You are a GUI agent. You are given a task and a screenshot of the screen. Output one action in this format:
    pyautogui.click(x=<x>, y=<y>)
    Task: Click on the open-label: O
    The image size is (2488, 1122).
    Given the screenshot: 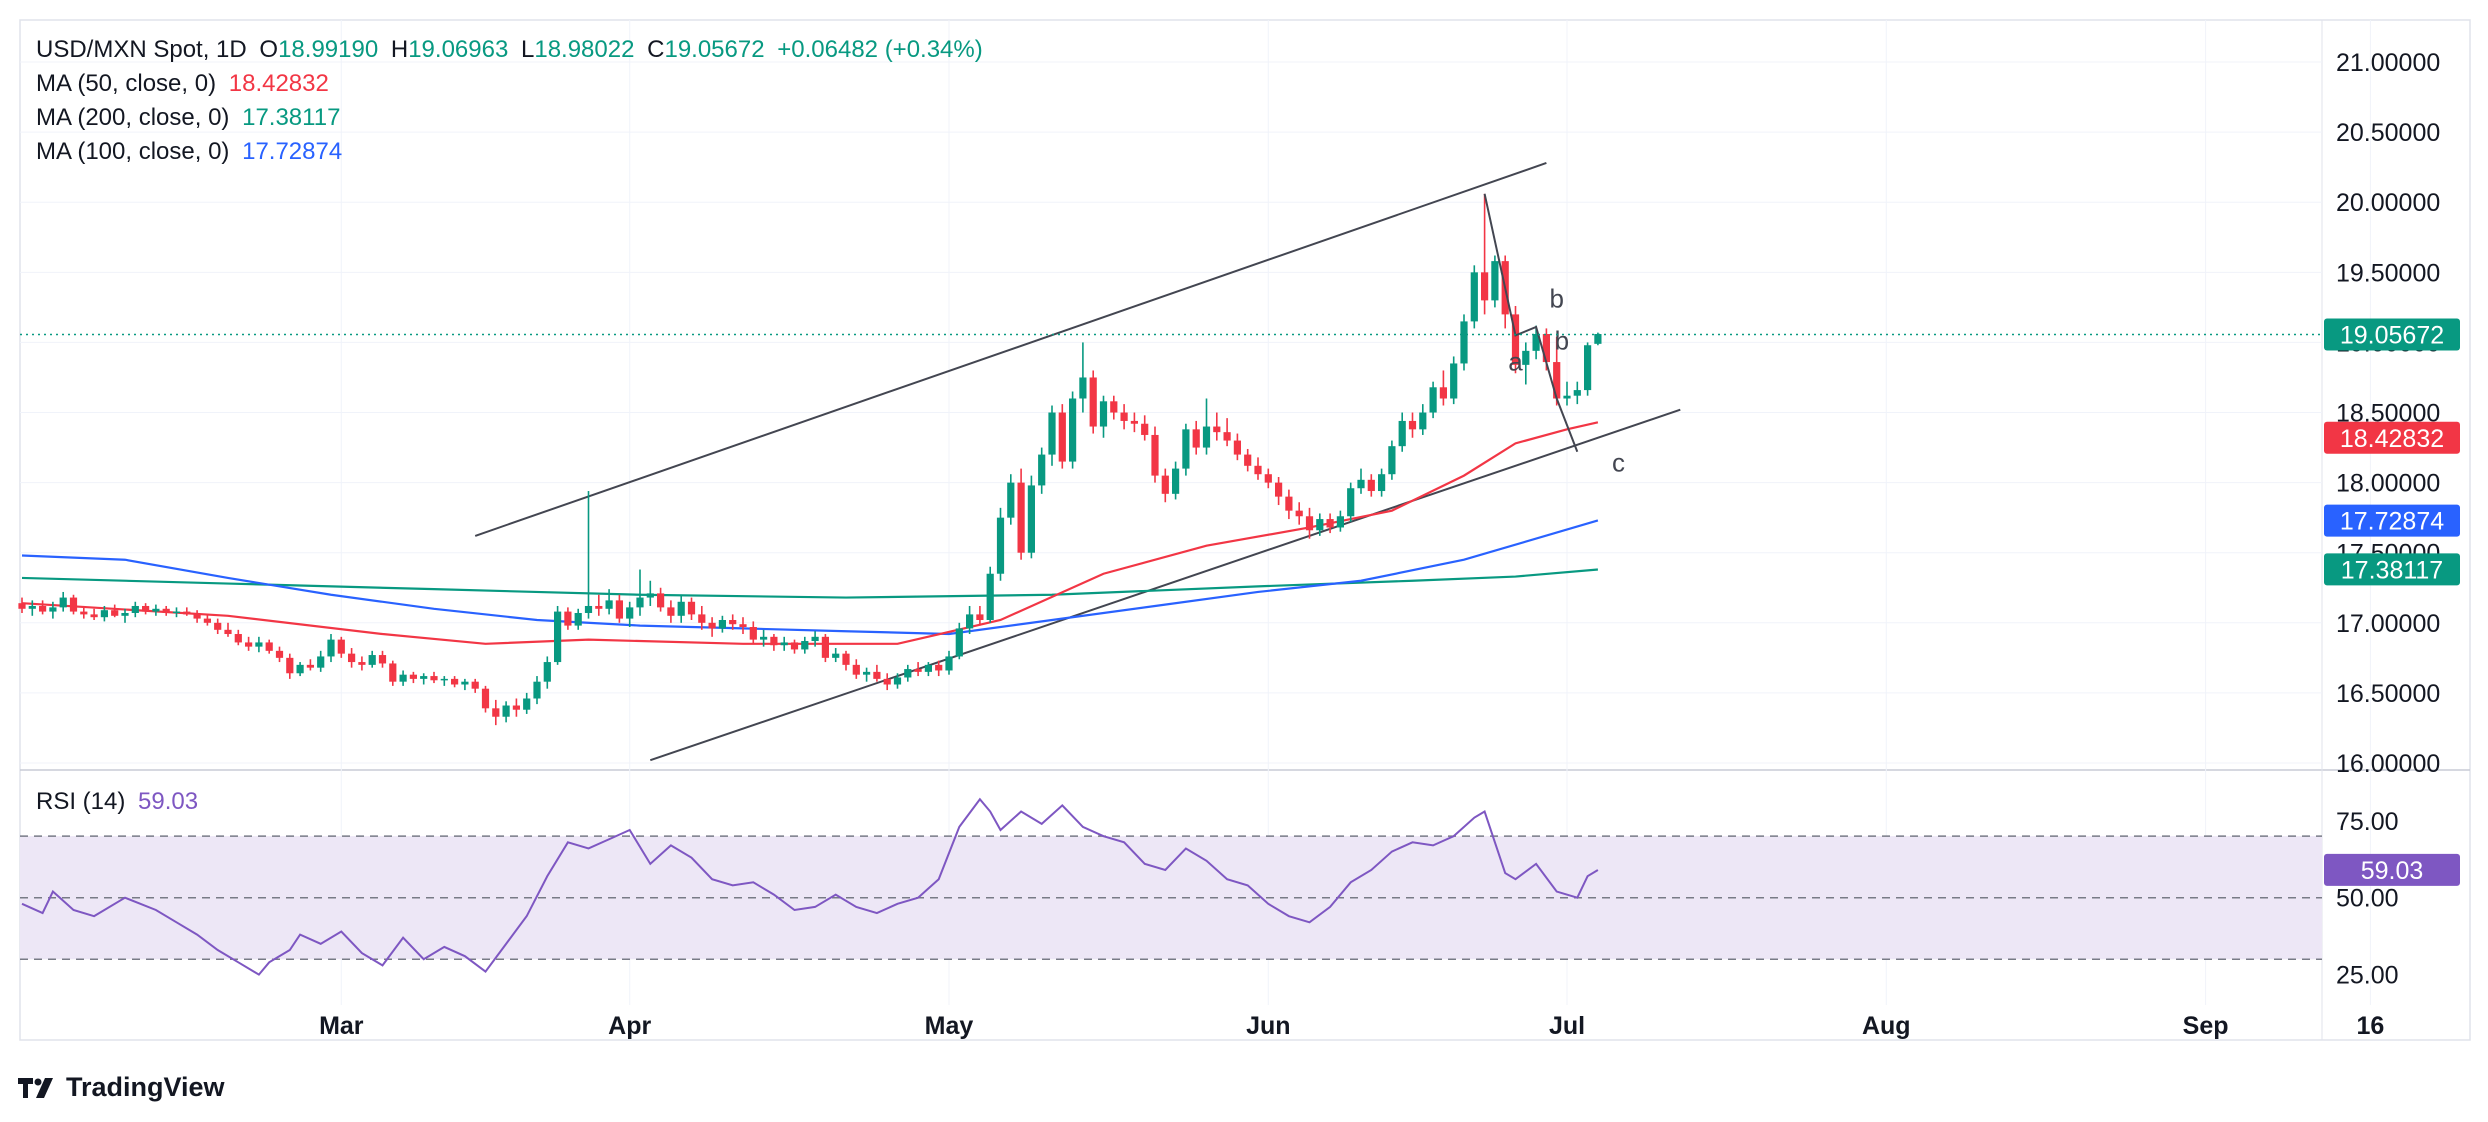 What is the action you would take?
    pyautogui.click(x=269, y=49)
    